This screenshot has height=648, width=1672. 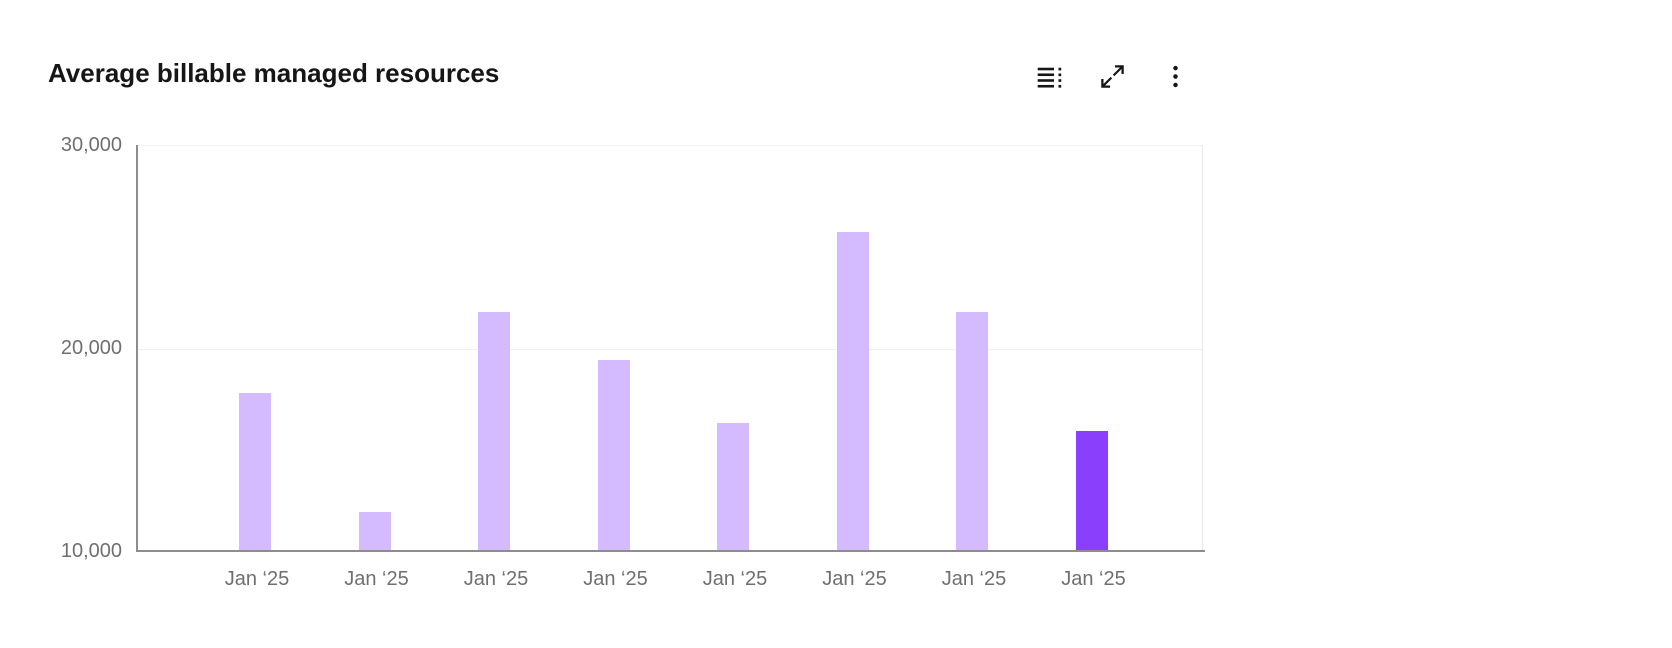 I want to click on y-axis-tick-label: 30,000, so click(x=91, y=145).